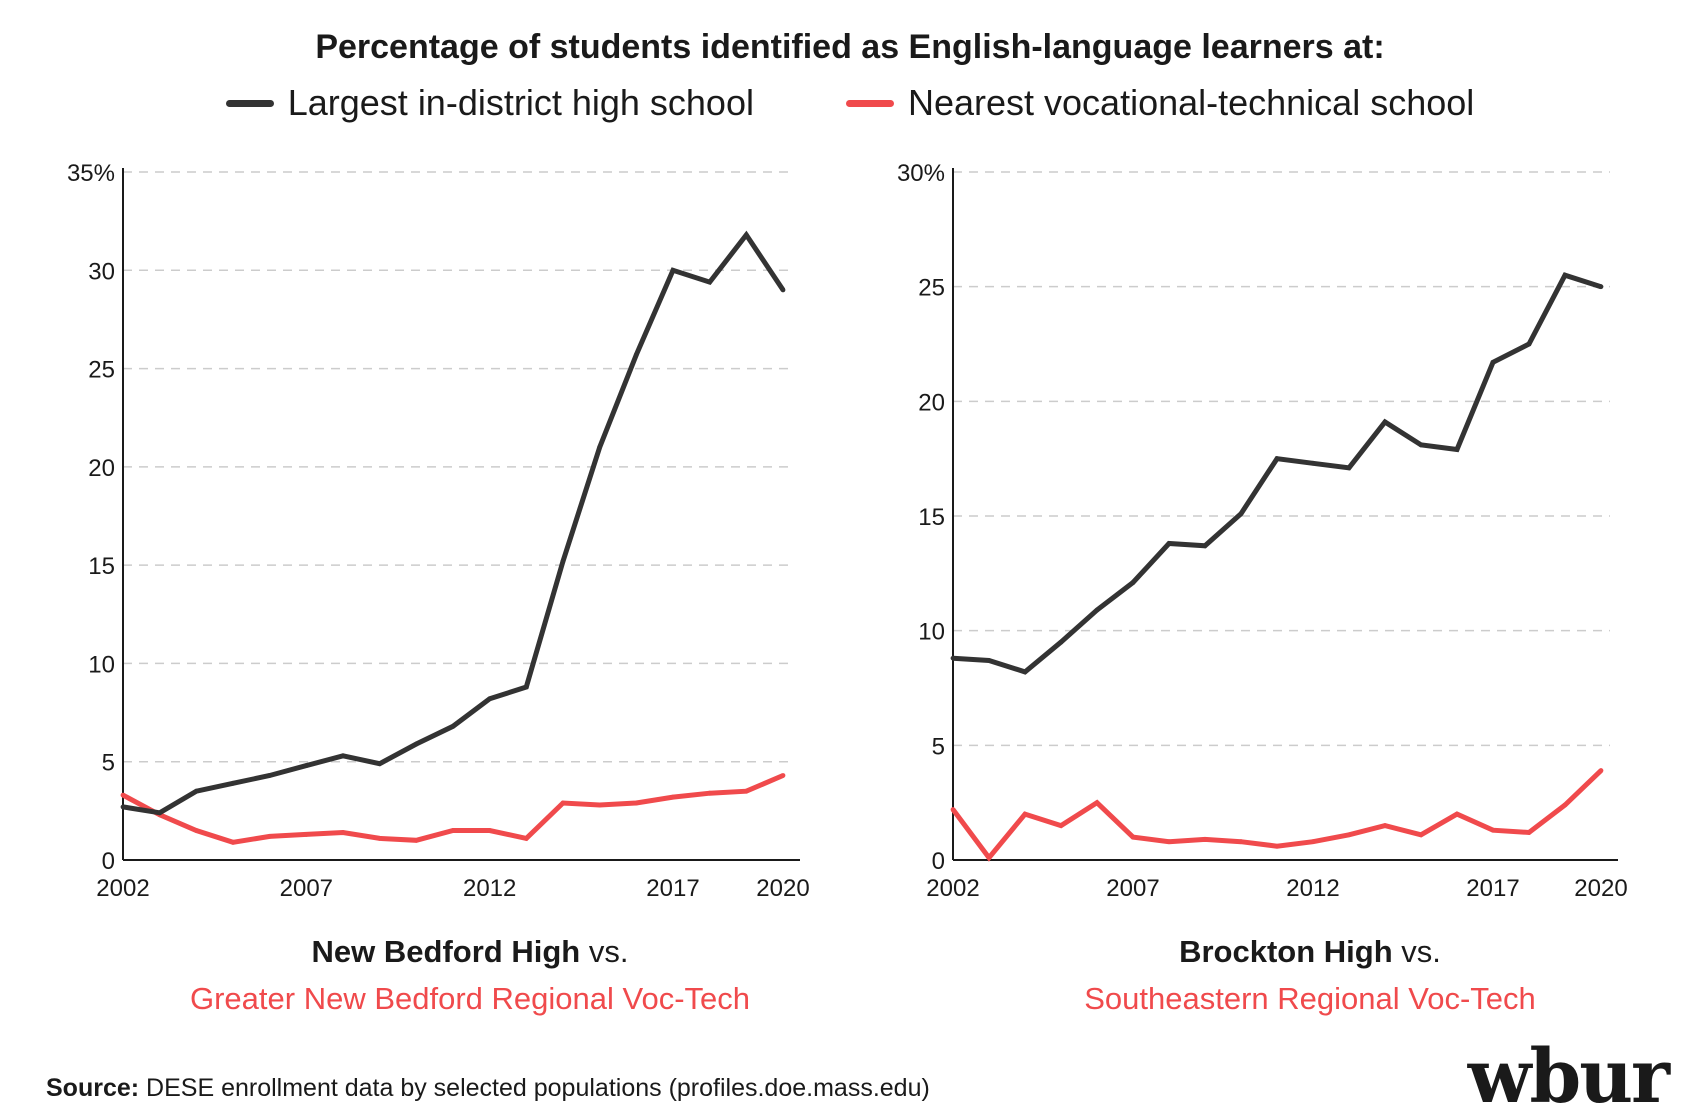 The image size is (1700, 1120). Describe the element at coordinates (489, 103) in the screenshot. I see `legend-item-district: Largest in-district high school` at that location.